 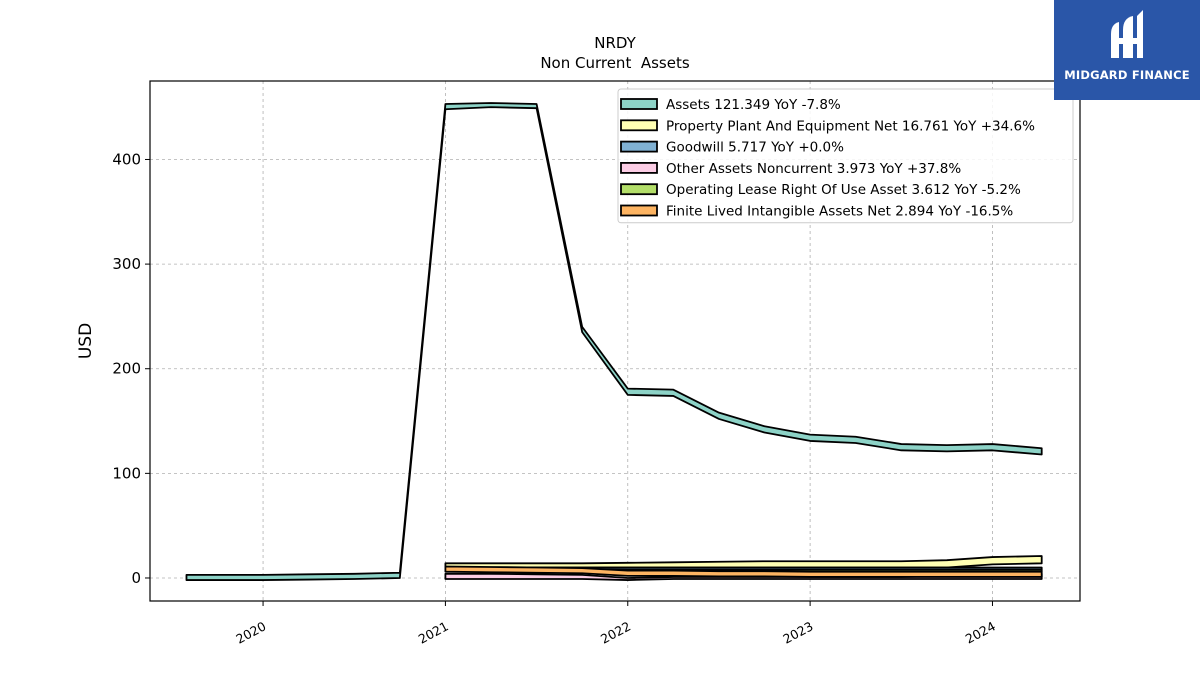 What do you see at coordinates (126, 473) in the screenshot?
I see `y-tick-label-1: 100` at bounding box center [126, 473].